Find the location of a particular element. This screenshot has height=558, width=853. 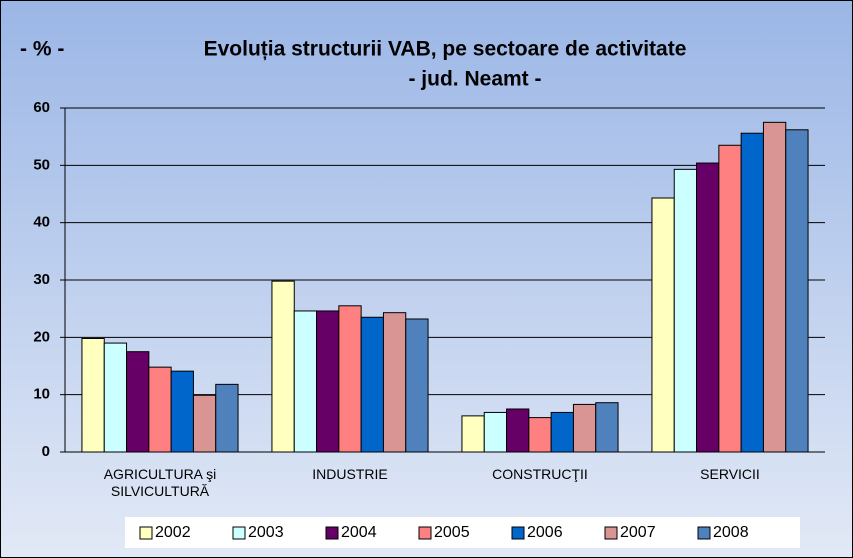

x-tick-label: AGRICULTURA şi SILVICULTURĂ is located at coordinates (160, 482).